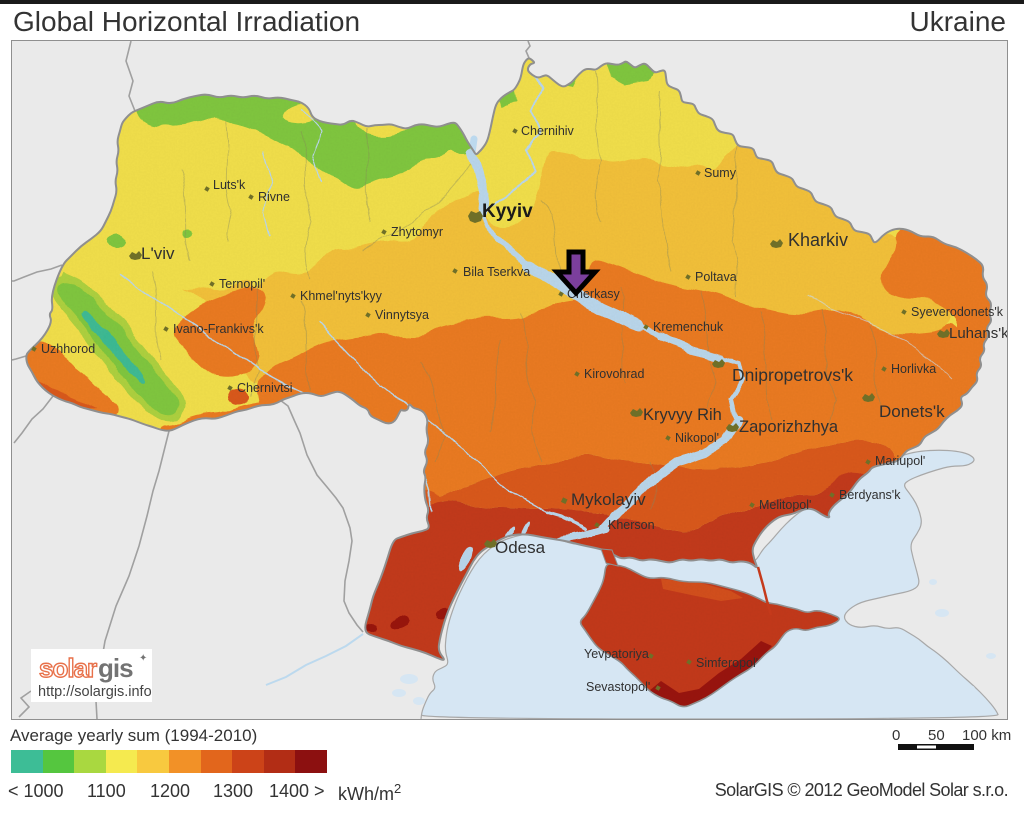  I want to click on svg-text: Poltava, so click(716, 277).